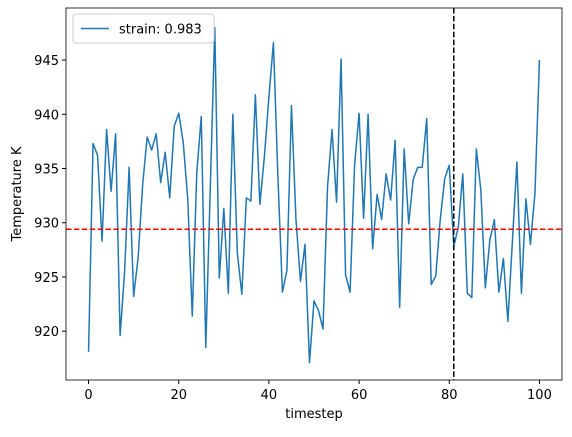  What do you see at coordinates (314, 414) in the screenshot?
I see `x-axis-label: timestep` at bounding box center [314, 414].